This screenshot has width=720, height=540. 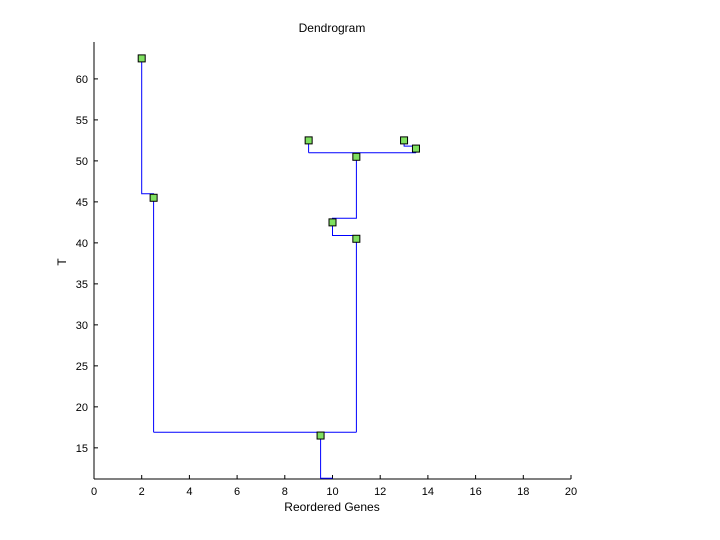 I want to click on y-tick-label: 40, so click(x=82, y=244).